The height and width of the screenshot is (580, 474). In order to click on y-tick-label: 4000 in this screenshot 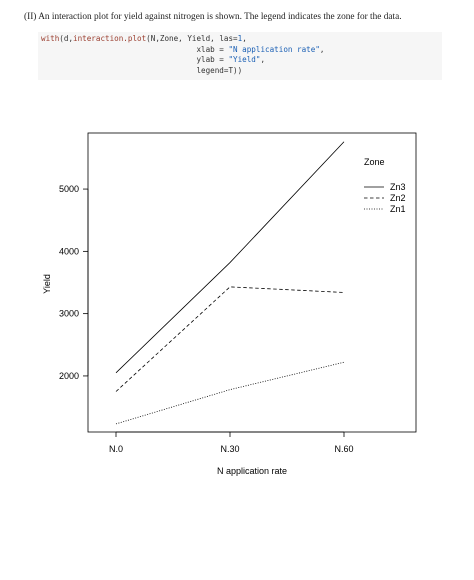, I will do `click(69, 251)`.